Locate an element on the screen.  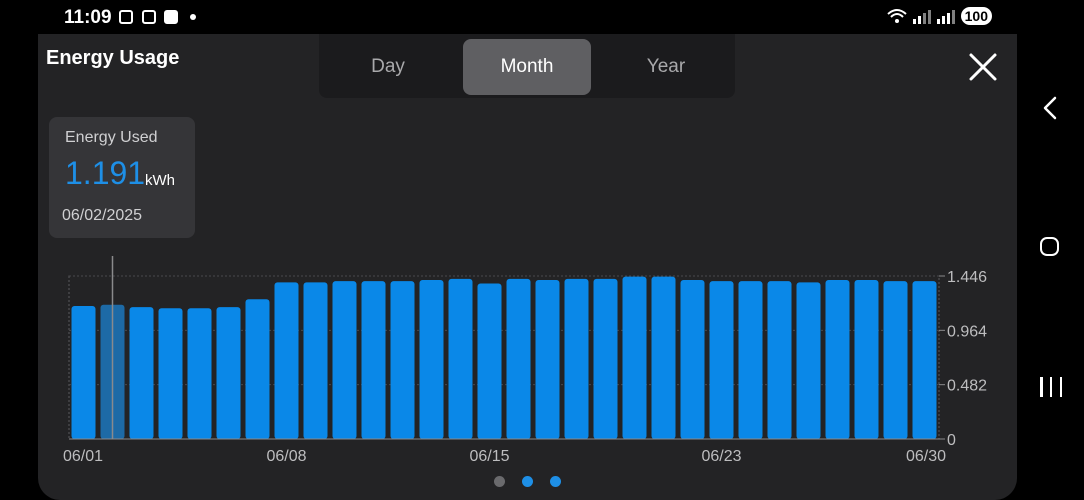
status-time: 11:09 is located at coordinates (88, 17).